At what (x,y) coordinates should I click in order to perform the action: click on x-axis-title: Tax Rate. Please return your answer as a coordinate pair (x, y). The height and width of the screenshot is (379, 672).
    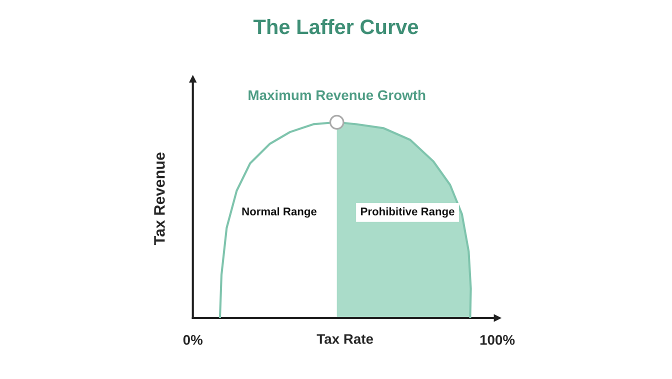
    Looking at the image, I should click on (345, 339).